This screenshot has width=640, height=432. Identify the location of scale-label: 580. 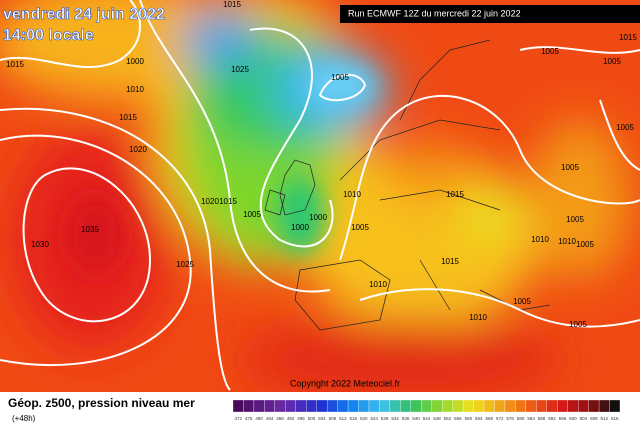
(521, 418).